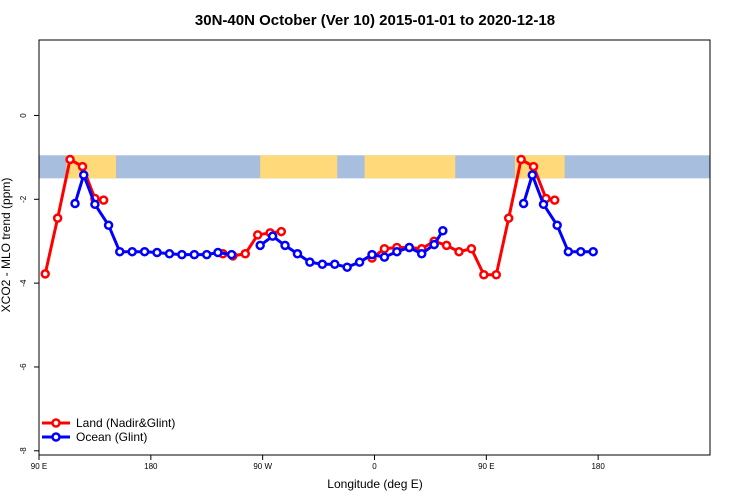 This screenshot has width=750, height=500. I want to click on legend-ocean-marker, so click(56, 437).